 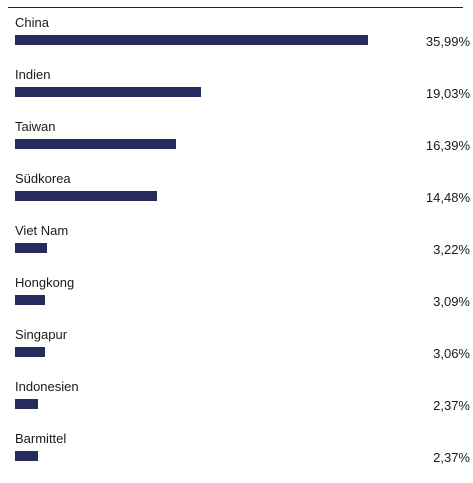 What do you see at coordinates (236, 197) in the screenshot?
I see `bar-row: Südkorea 14,48%` at bounding box center [236, 197].